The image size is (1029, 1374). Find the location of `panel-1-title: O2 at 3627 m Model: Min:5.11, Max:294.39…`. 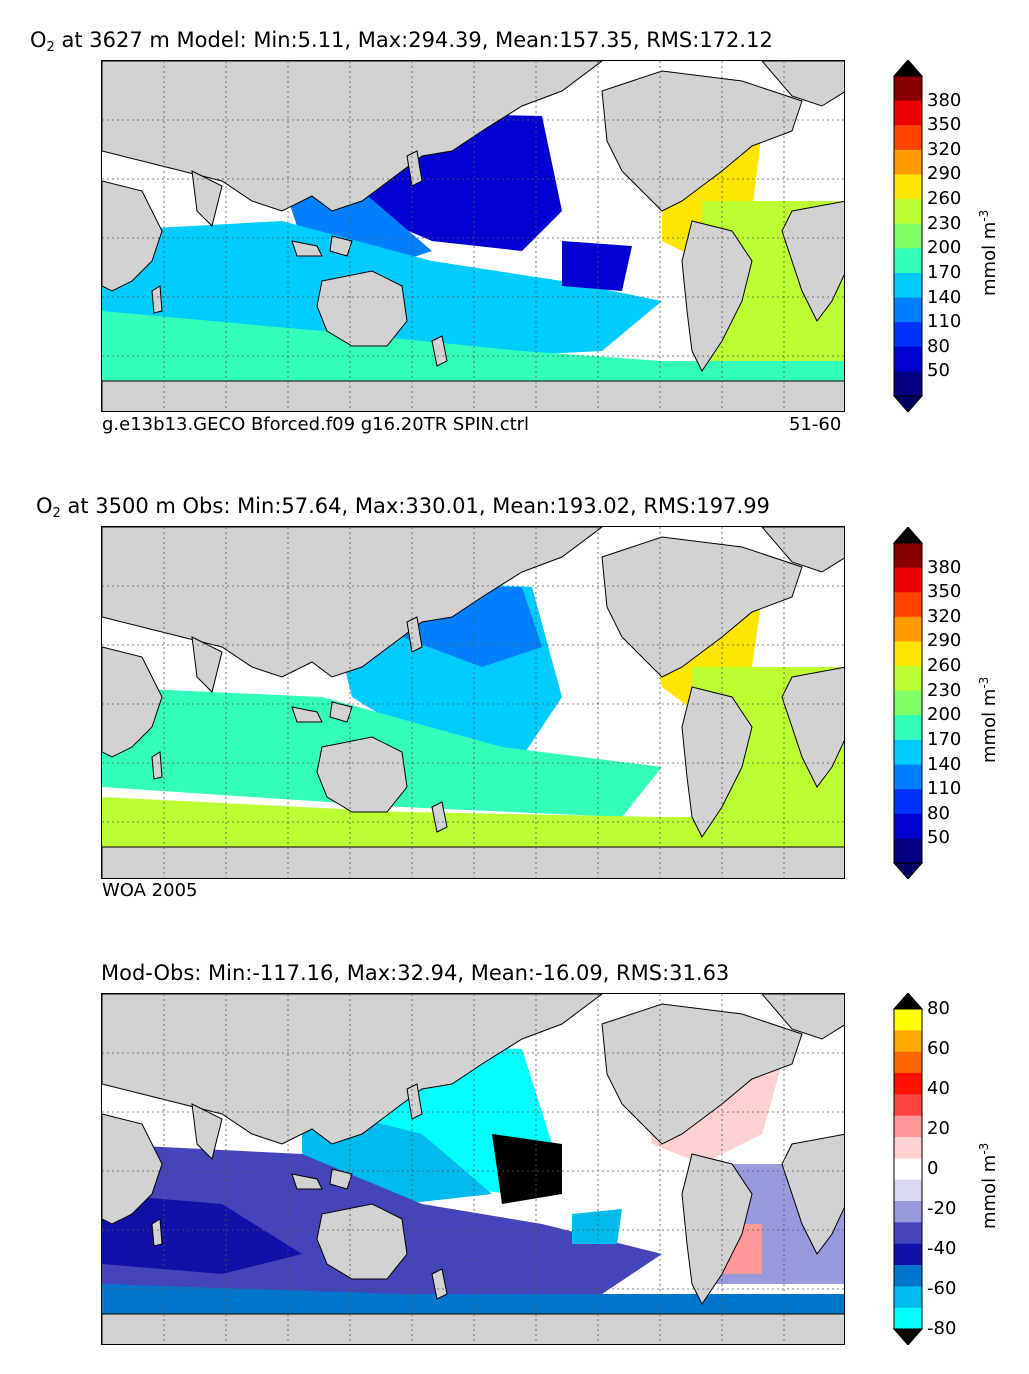

panel-1-title: O2 at 3627 m Model: Min:5.11, Max:294.39… is located at coordinates (401, 41).